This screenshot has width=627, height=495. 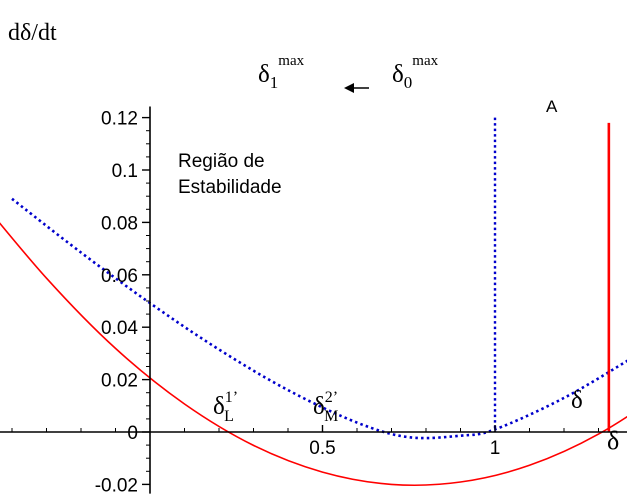 I want to click on delta-l-base: δ, so click(x=219, y=406).